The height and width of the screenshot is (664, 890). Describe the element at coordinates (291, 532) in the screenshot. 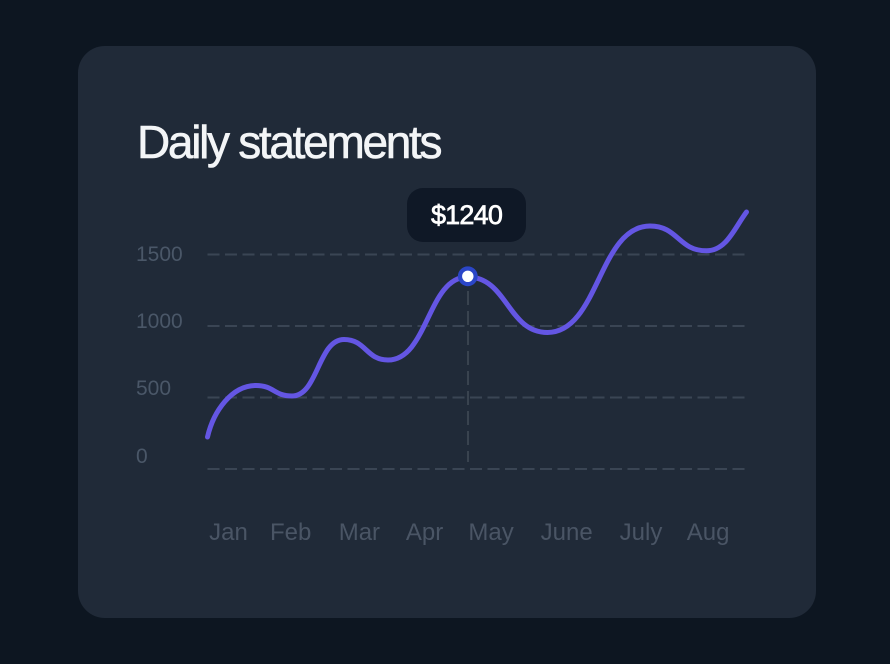

I see `x-axis-label: Feb` at that location.